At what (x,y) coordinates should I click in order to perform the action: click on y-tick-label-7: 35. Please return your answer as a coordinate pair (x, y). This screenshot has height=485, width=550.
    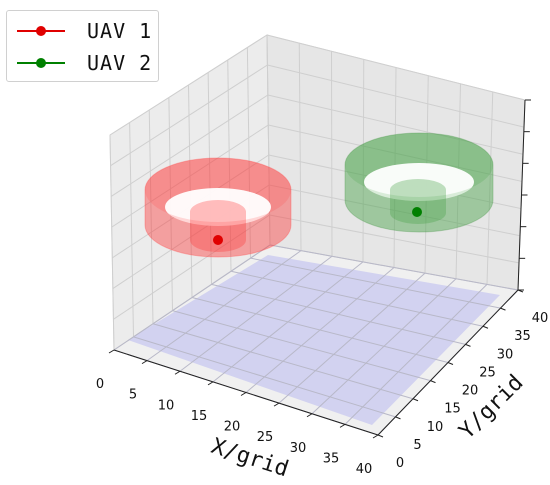
    Looking at the image, I should click on (522, 336).